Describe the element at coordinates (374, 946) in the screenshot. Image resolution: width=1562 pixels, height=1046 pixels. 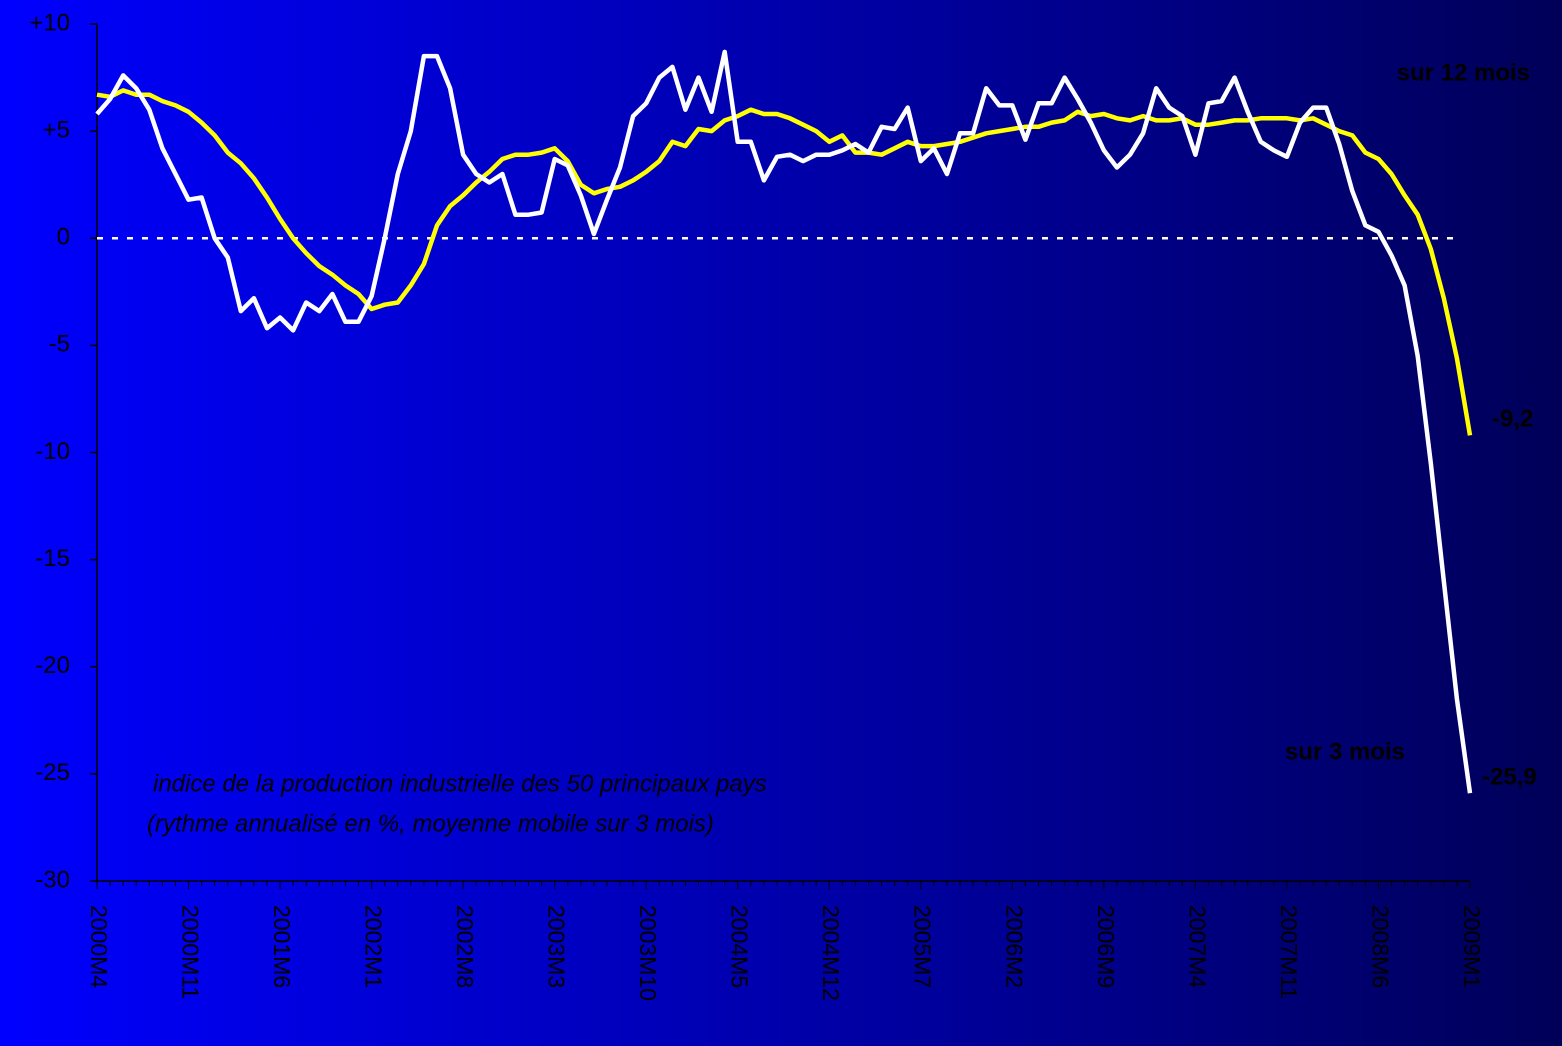
I see `x-tick-label: 2002M1` at that location.